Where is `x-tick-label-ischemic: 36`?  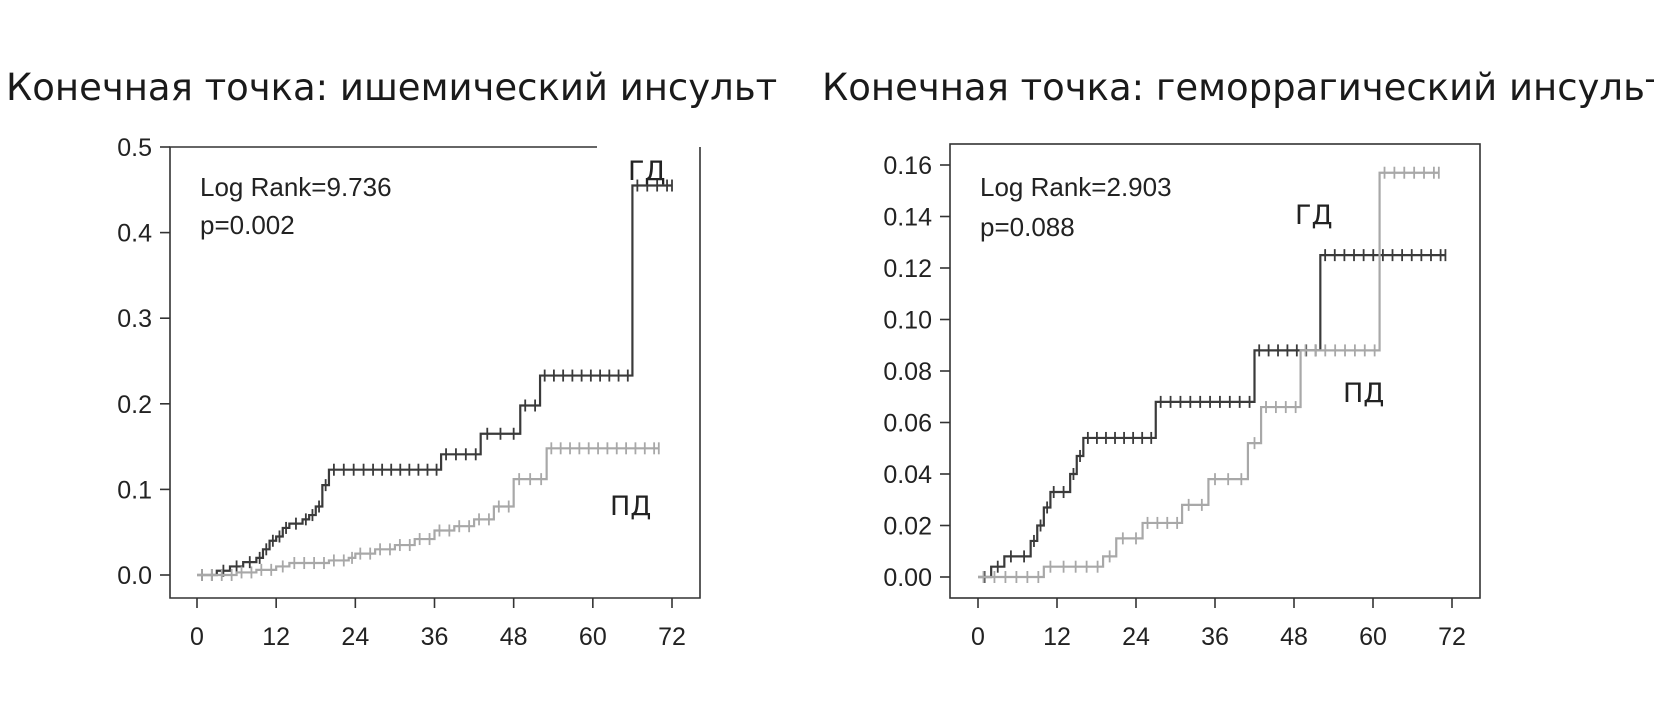
x-tick-label-ischemic: 36 is located at coordinates (435, 637).